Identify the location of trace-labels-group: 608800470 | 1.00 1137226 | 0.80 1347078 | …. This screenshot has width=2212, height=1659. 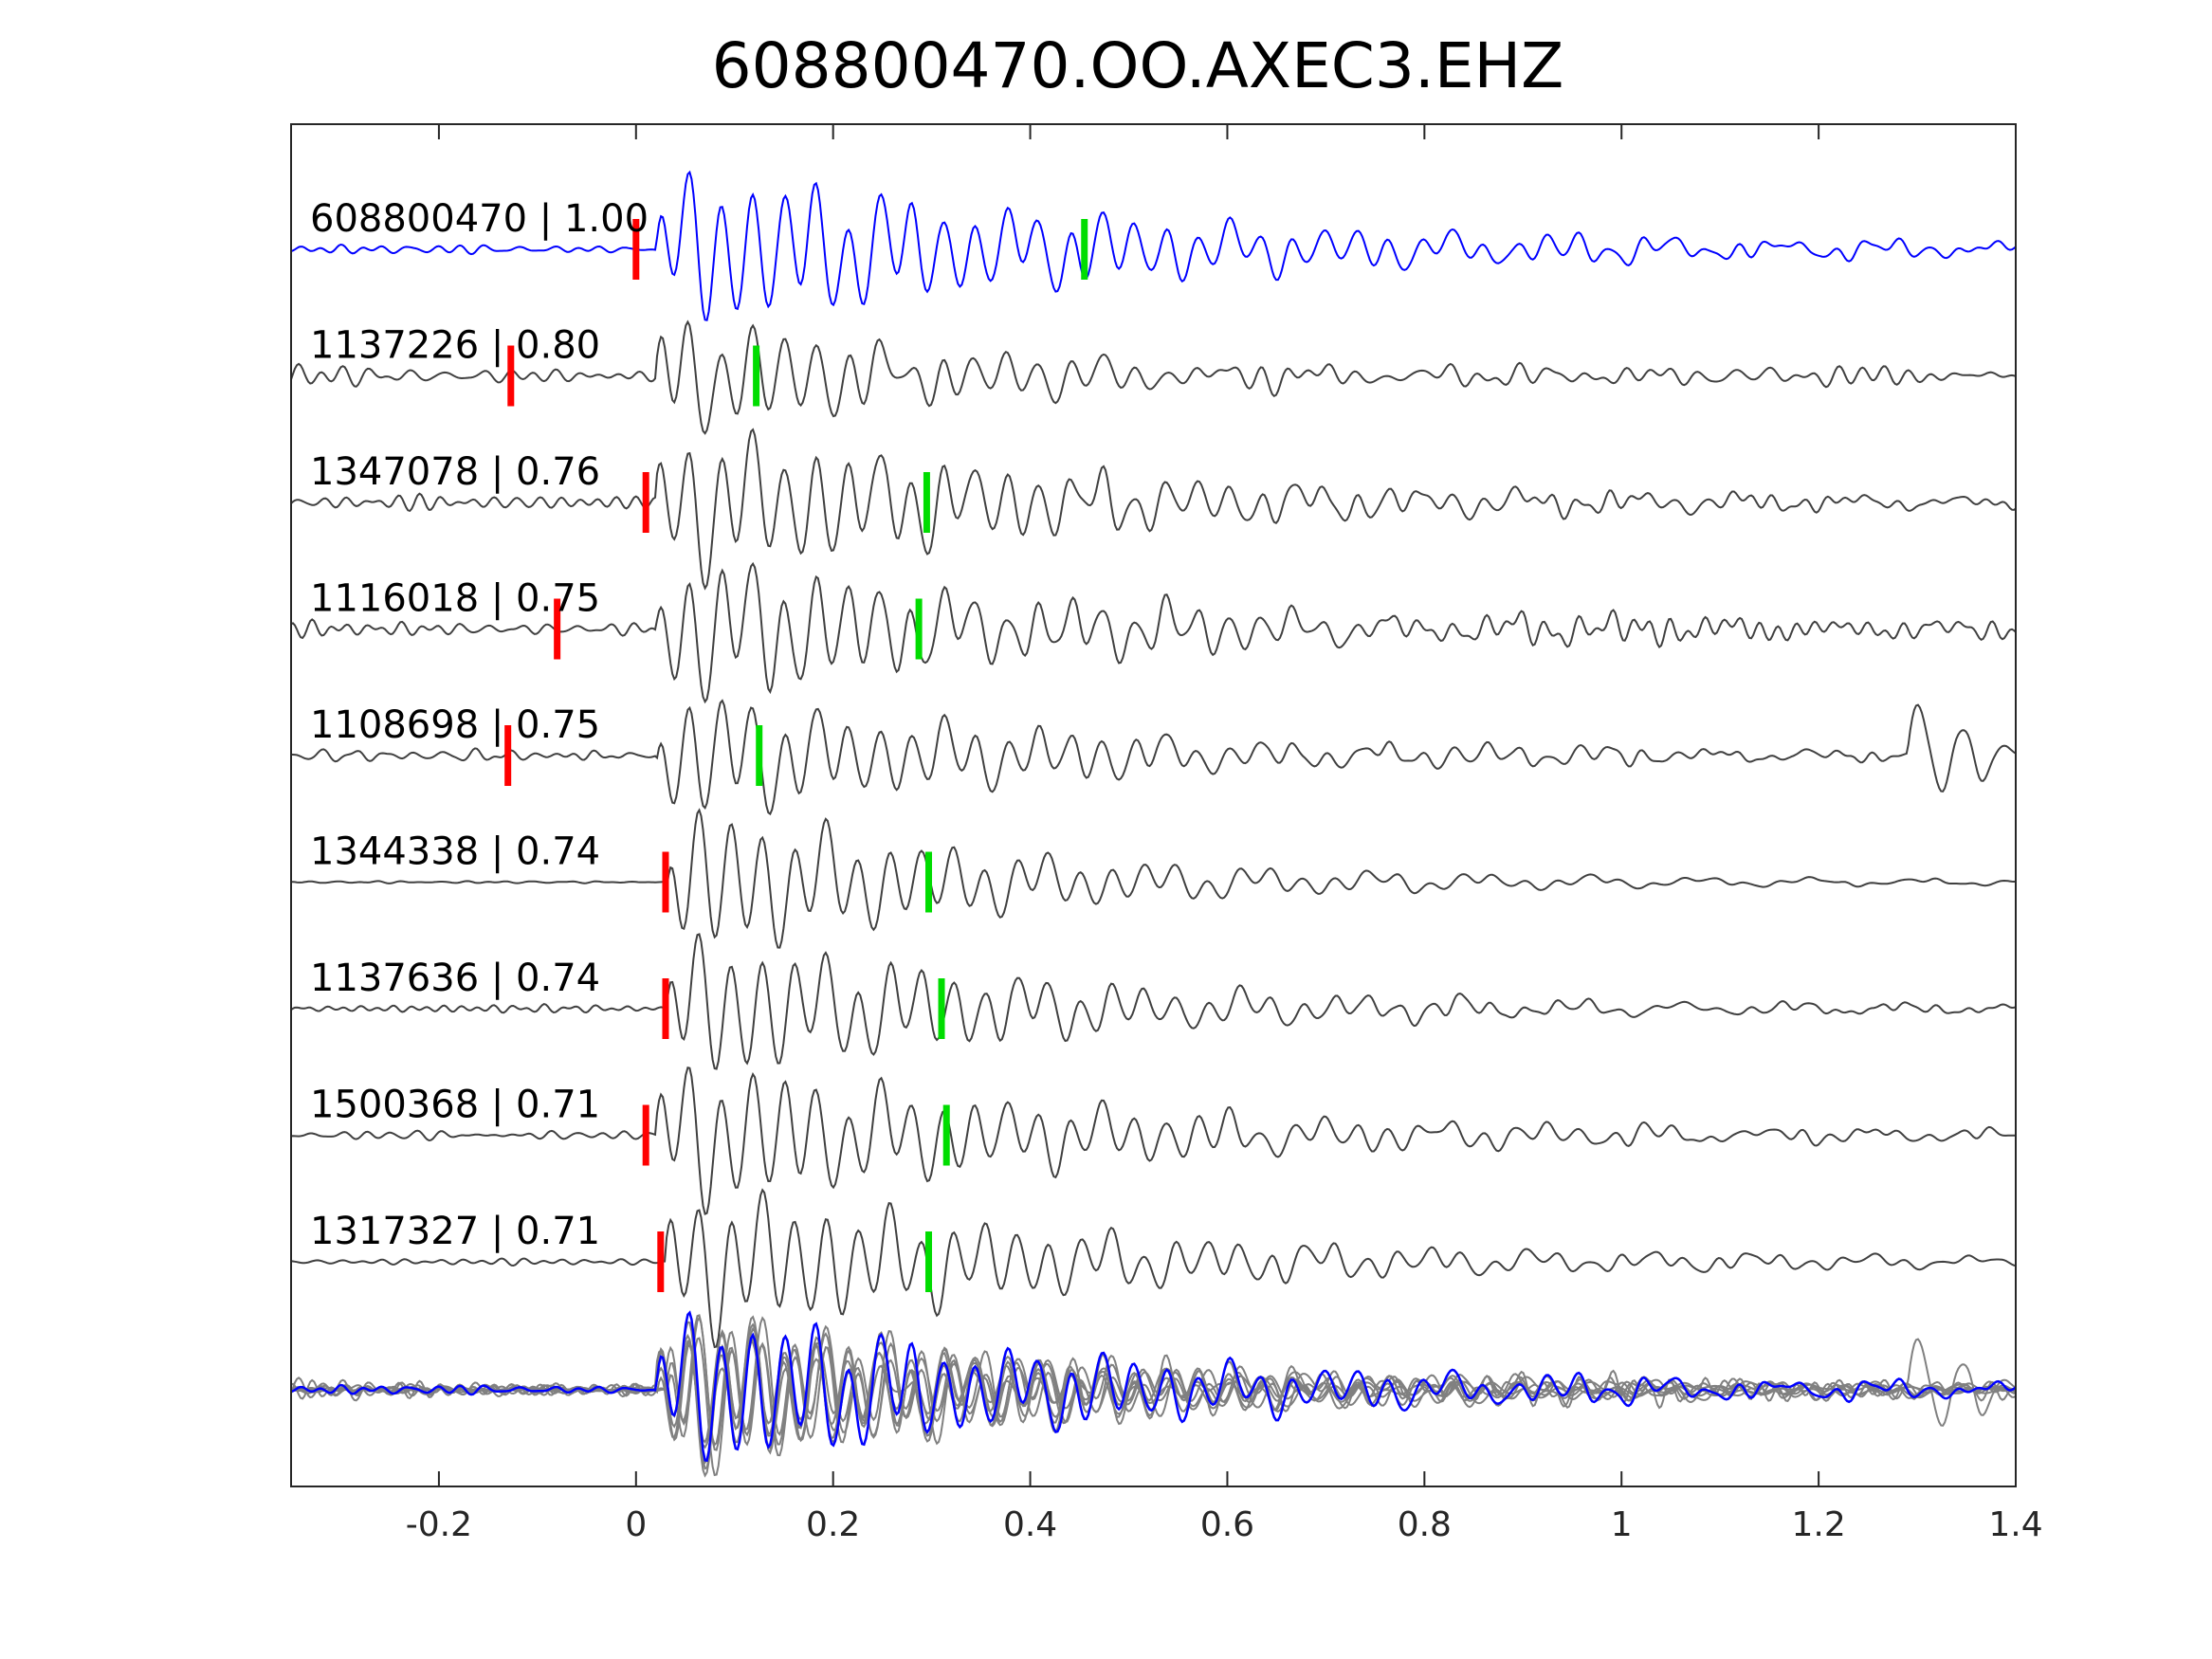
(479, 725).